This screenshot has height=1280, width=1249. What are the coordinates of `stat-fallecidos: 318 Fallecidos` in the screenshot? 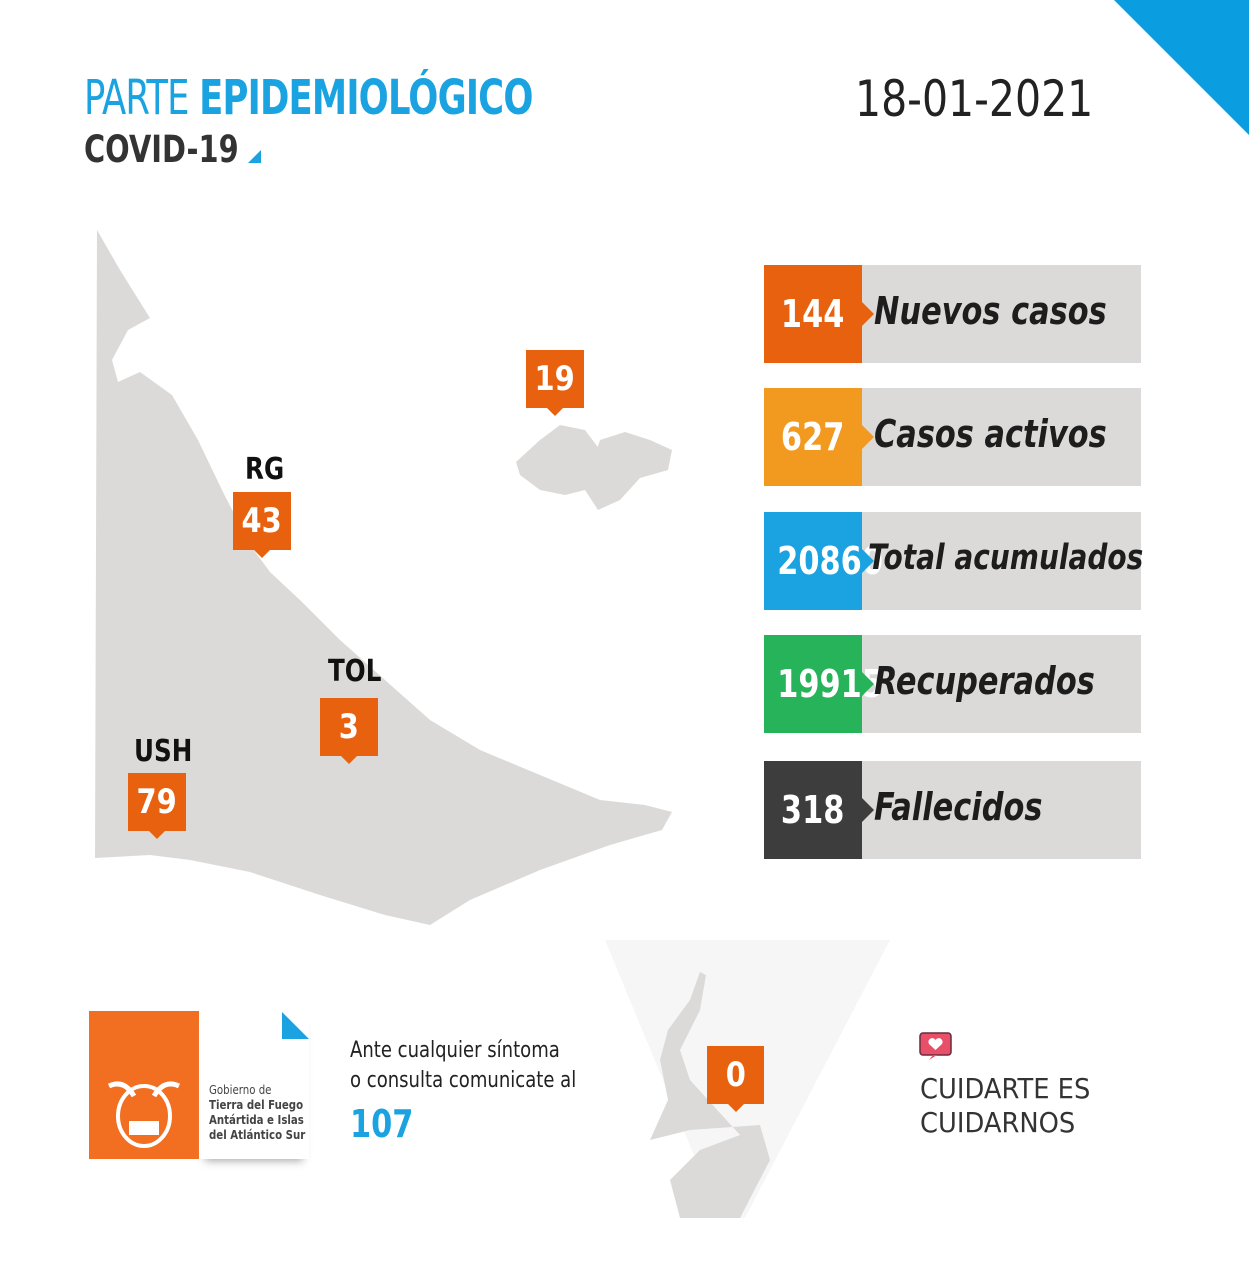 It's located at (952, 810).